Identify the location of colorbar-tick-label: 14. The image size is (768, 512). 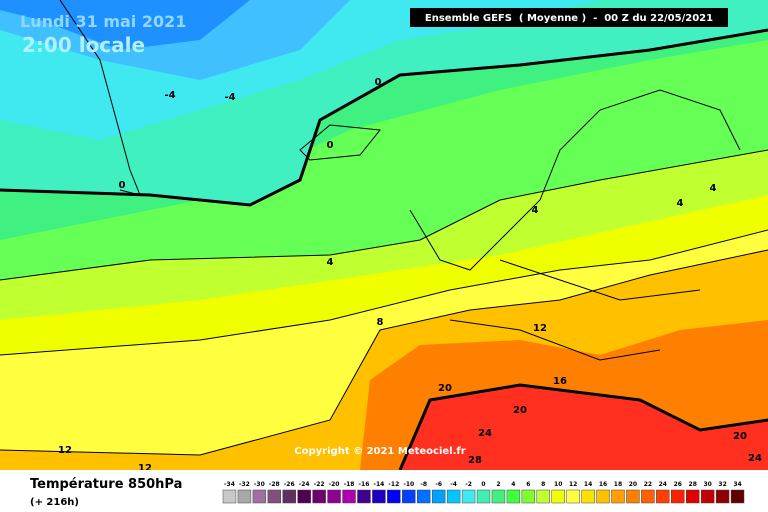
(588, 484).